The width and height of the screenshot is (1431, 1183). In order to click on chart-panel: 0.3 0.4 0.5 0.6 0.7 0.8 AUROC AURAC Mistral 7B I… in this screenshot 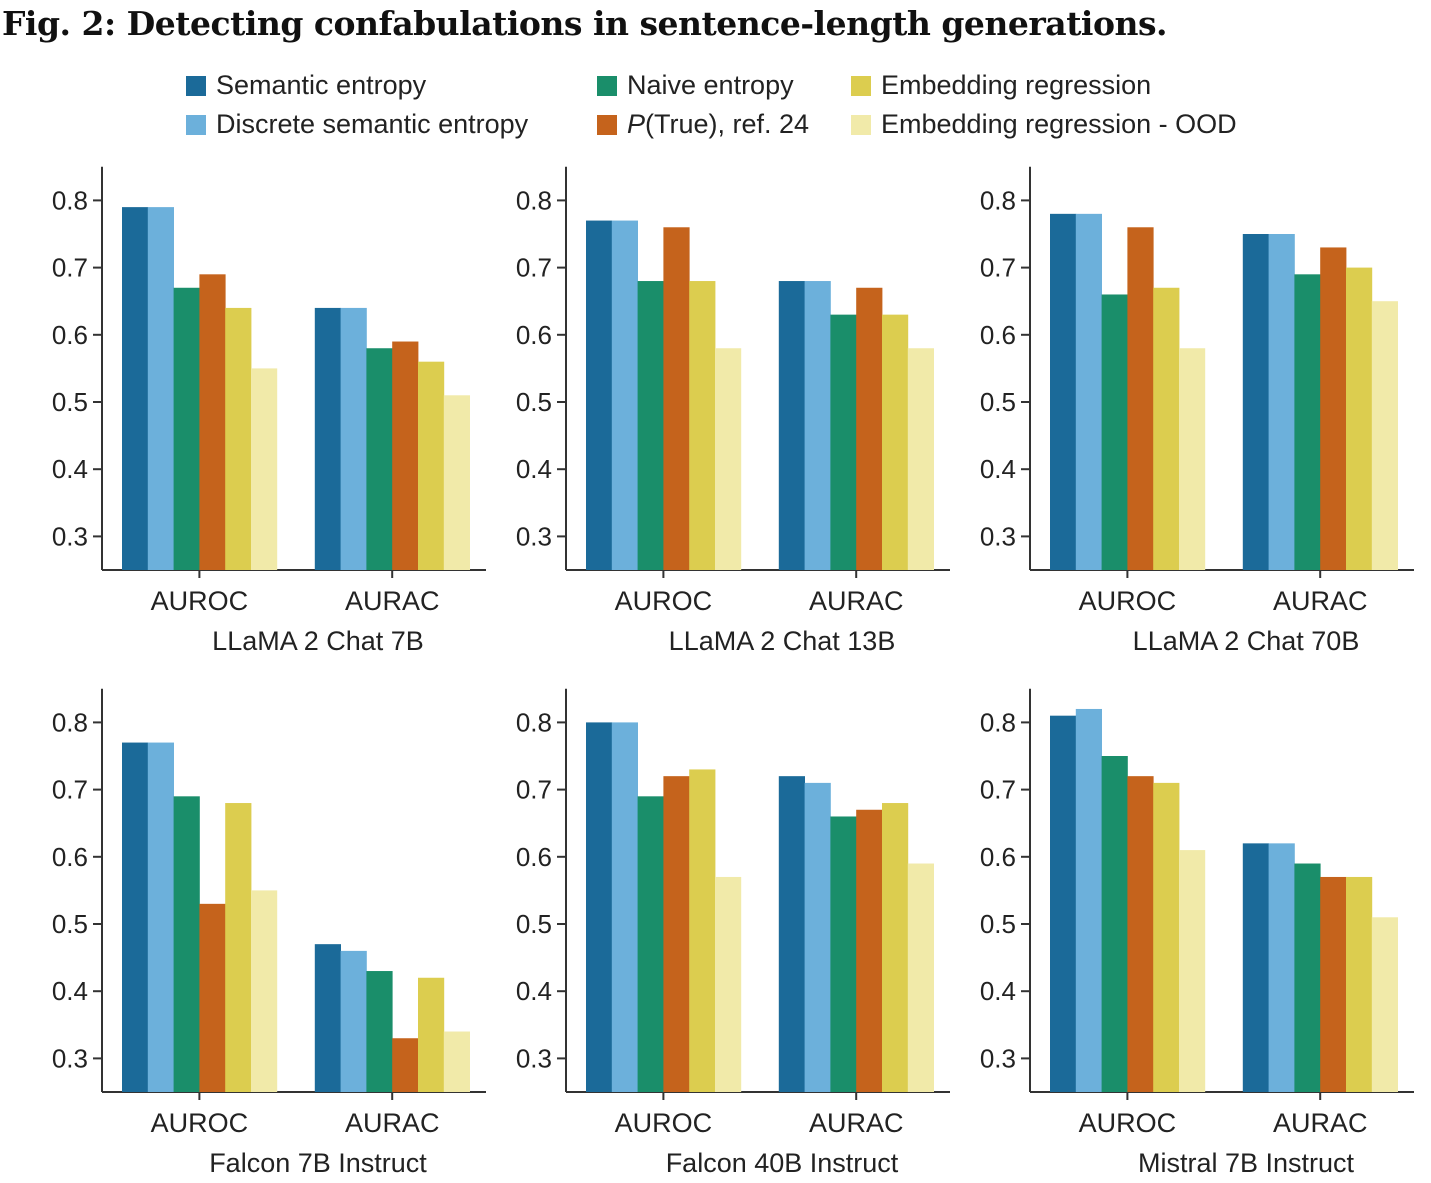, I will do `click(1197, 933)`.